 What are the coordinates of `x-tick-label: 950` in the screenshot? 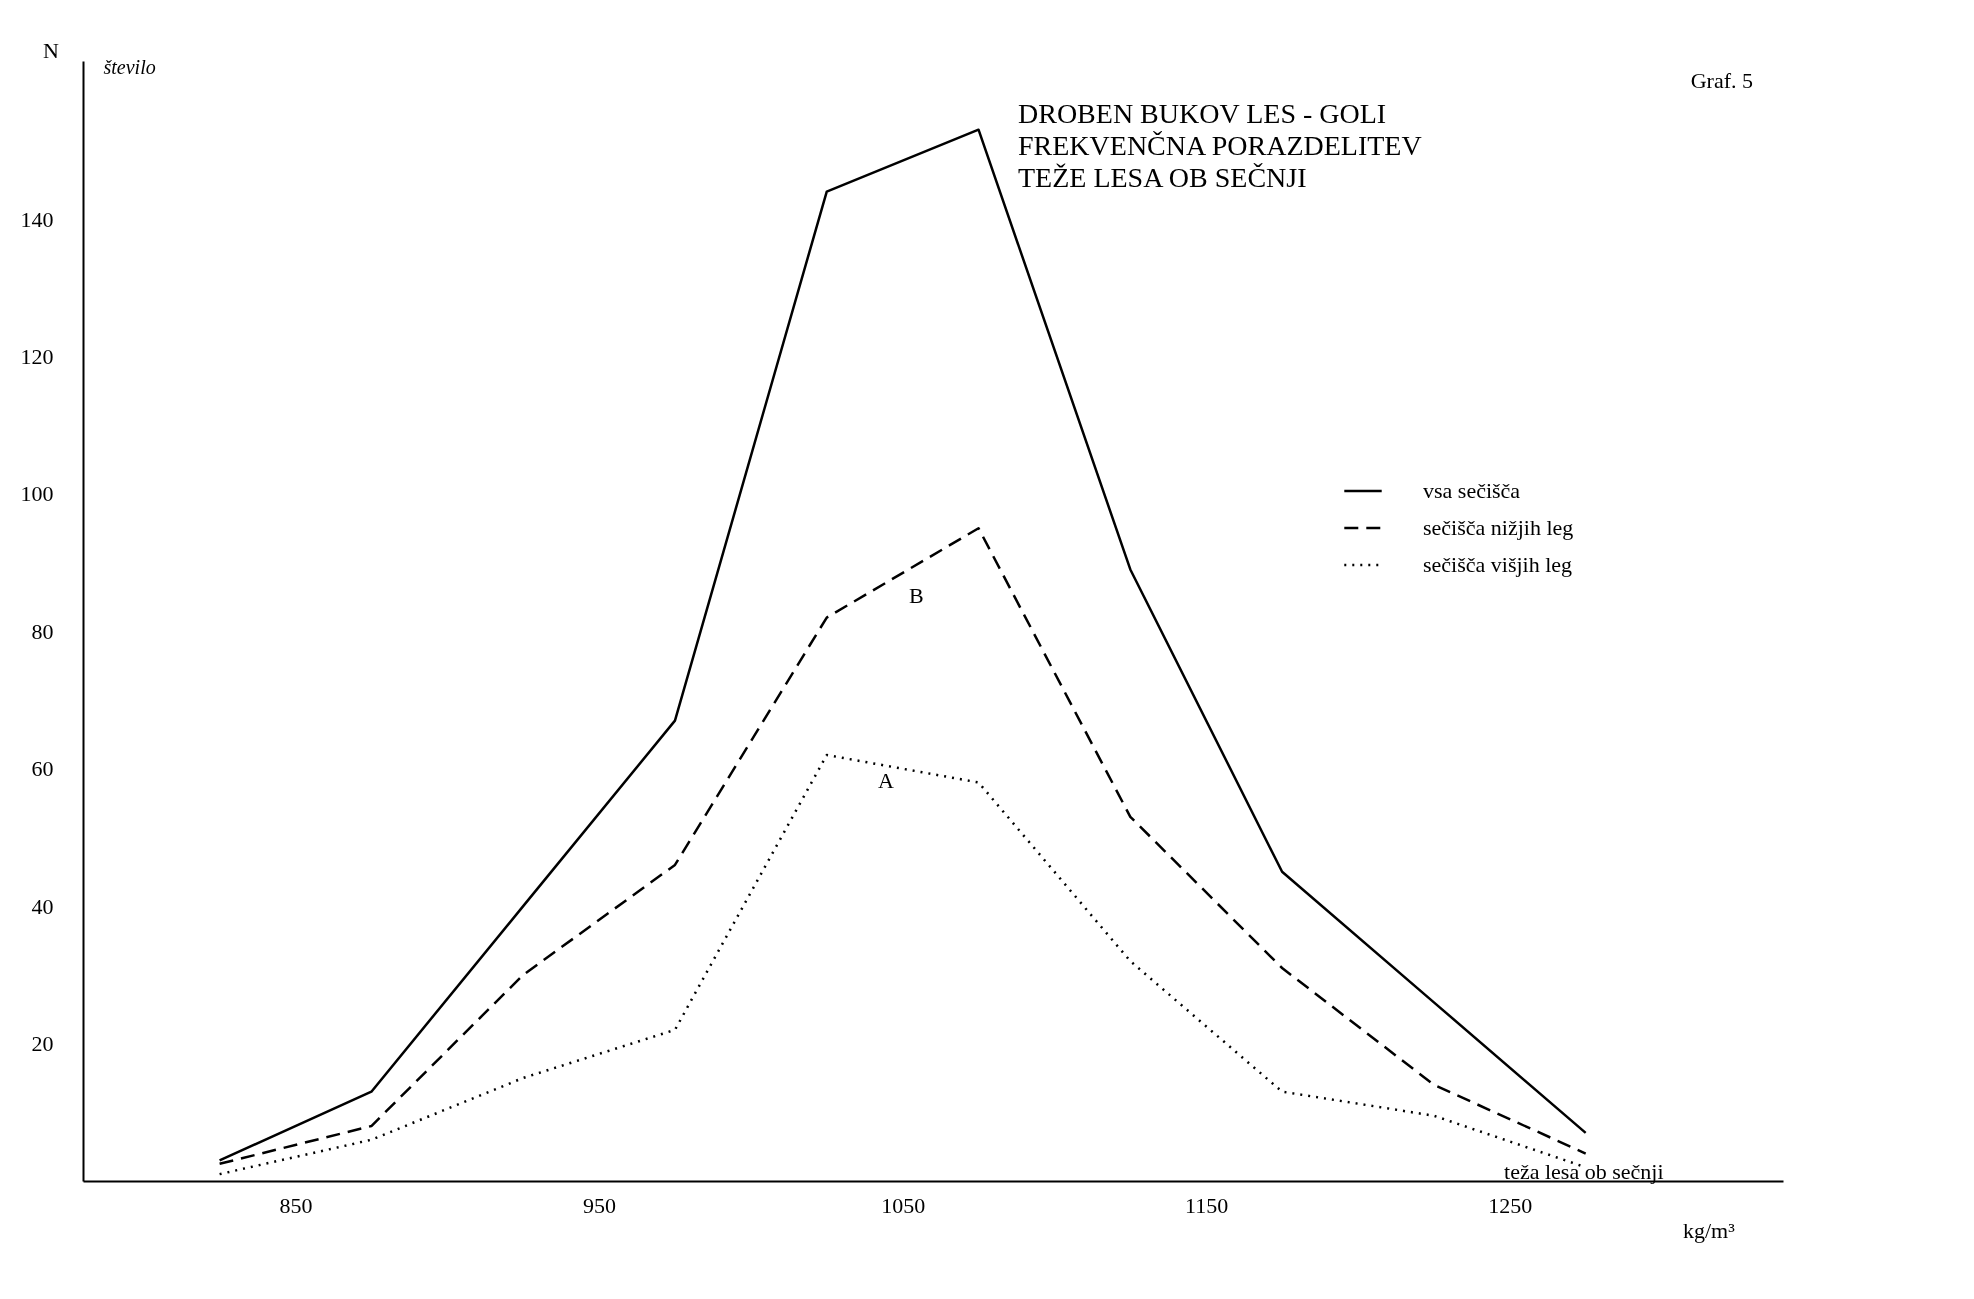 It's located at (600, 1205).